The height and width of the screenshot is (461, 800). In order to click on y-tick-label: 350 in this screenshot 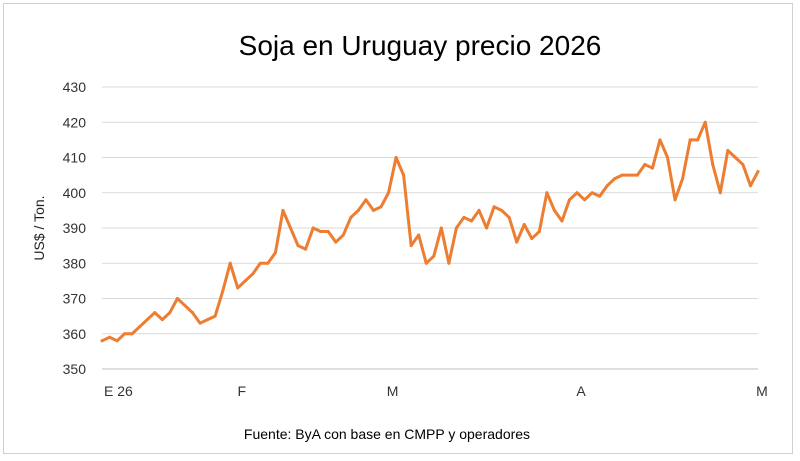, I will do `click(75, 369)`.